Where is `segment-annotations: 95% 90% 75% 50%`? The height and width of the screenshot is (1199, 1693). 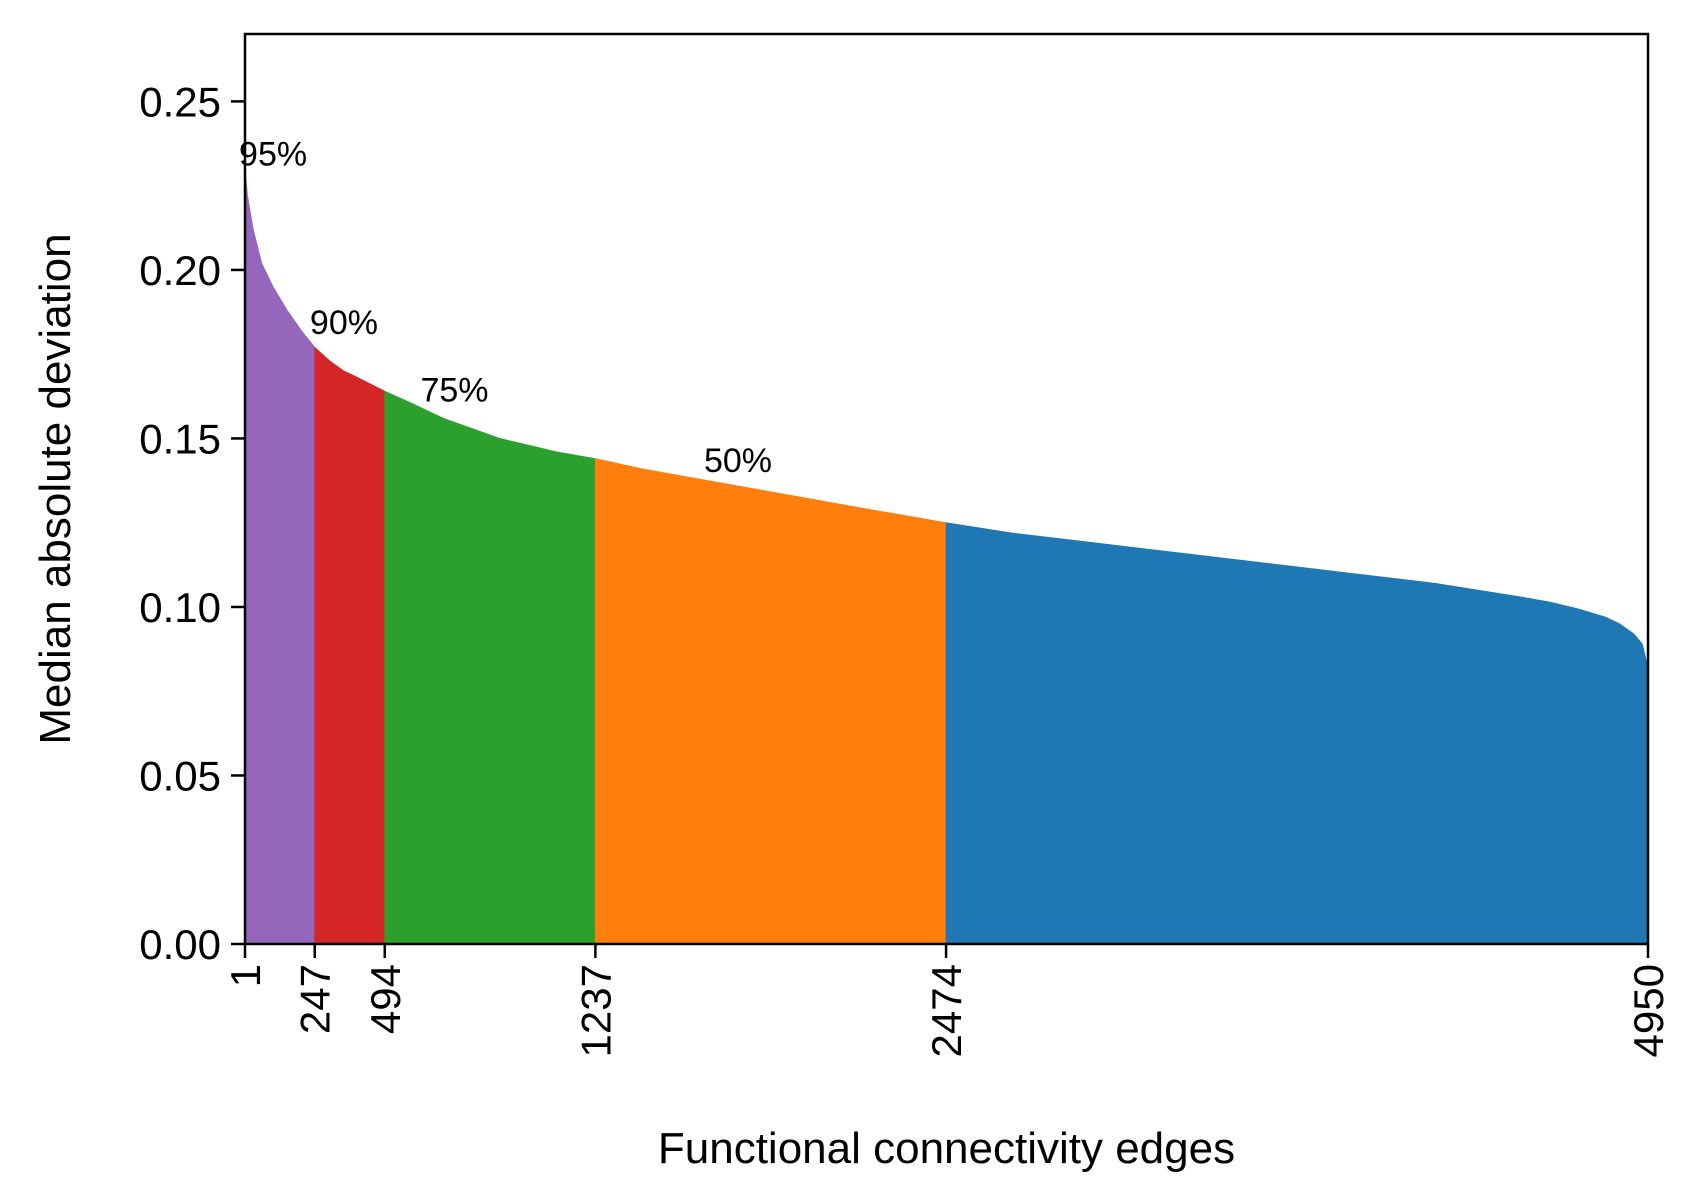
segment-annotations: 95% 90% 75% 50% is located at coordinates (505, 307).